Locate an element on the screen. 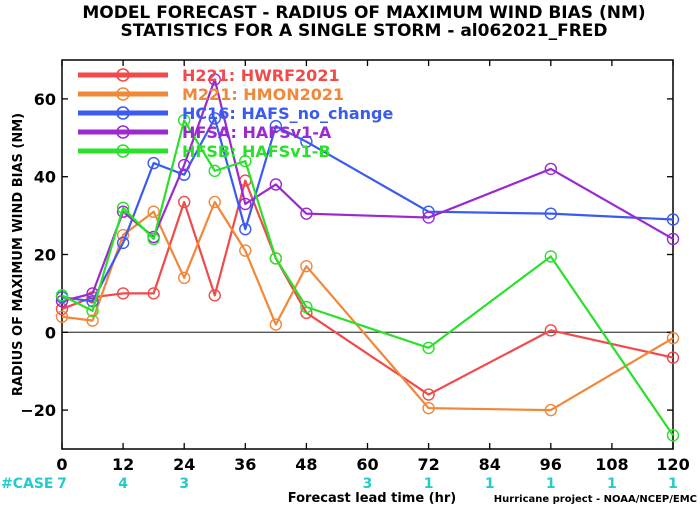 The image size is (700, 510). x-tick-label: 48 is located at coordinates (306, 464).